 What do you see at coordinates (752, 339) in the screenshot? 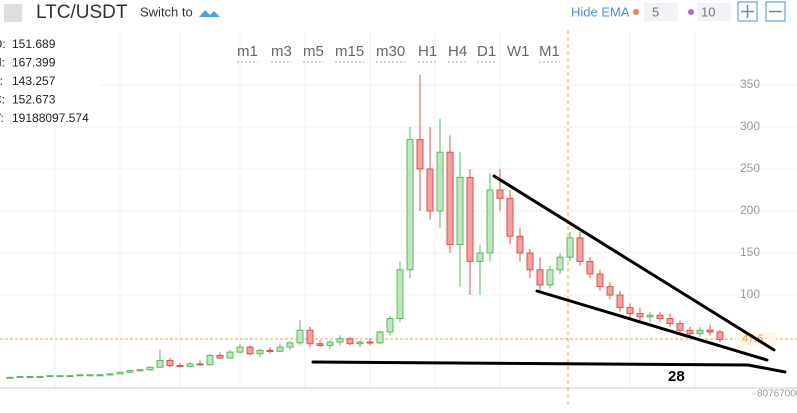
I see `last-price-label: 47.6` at bounding box center [752, 339].